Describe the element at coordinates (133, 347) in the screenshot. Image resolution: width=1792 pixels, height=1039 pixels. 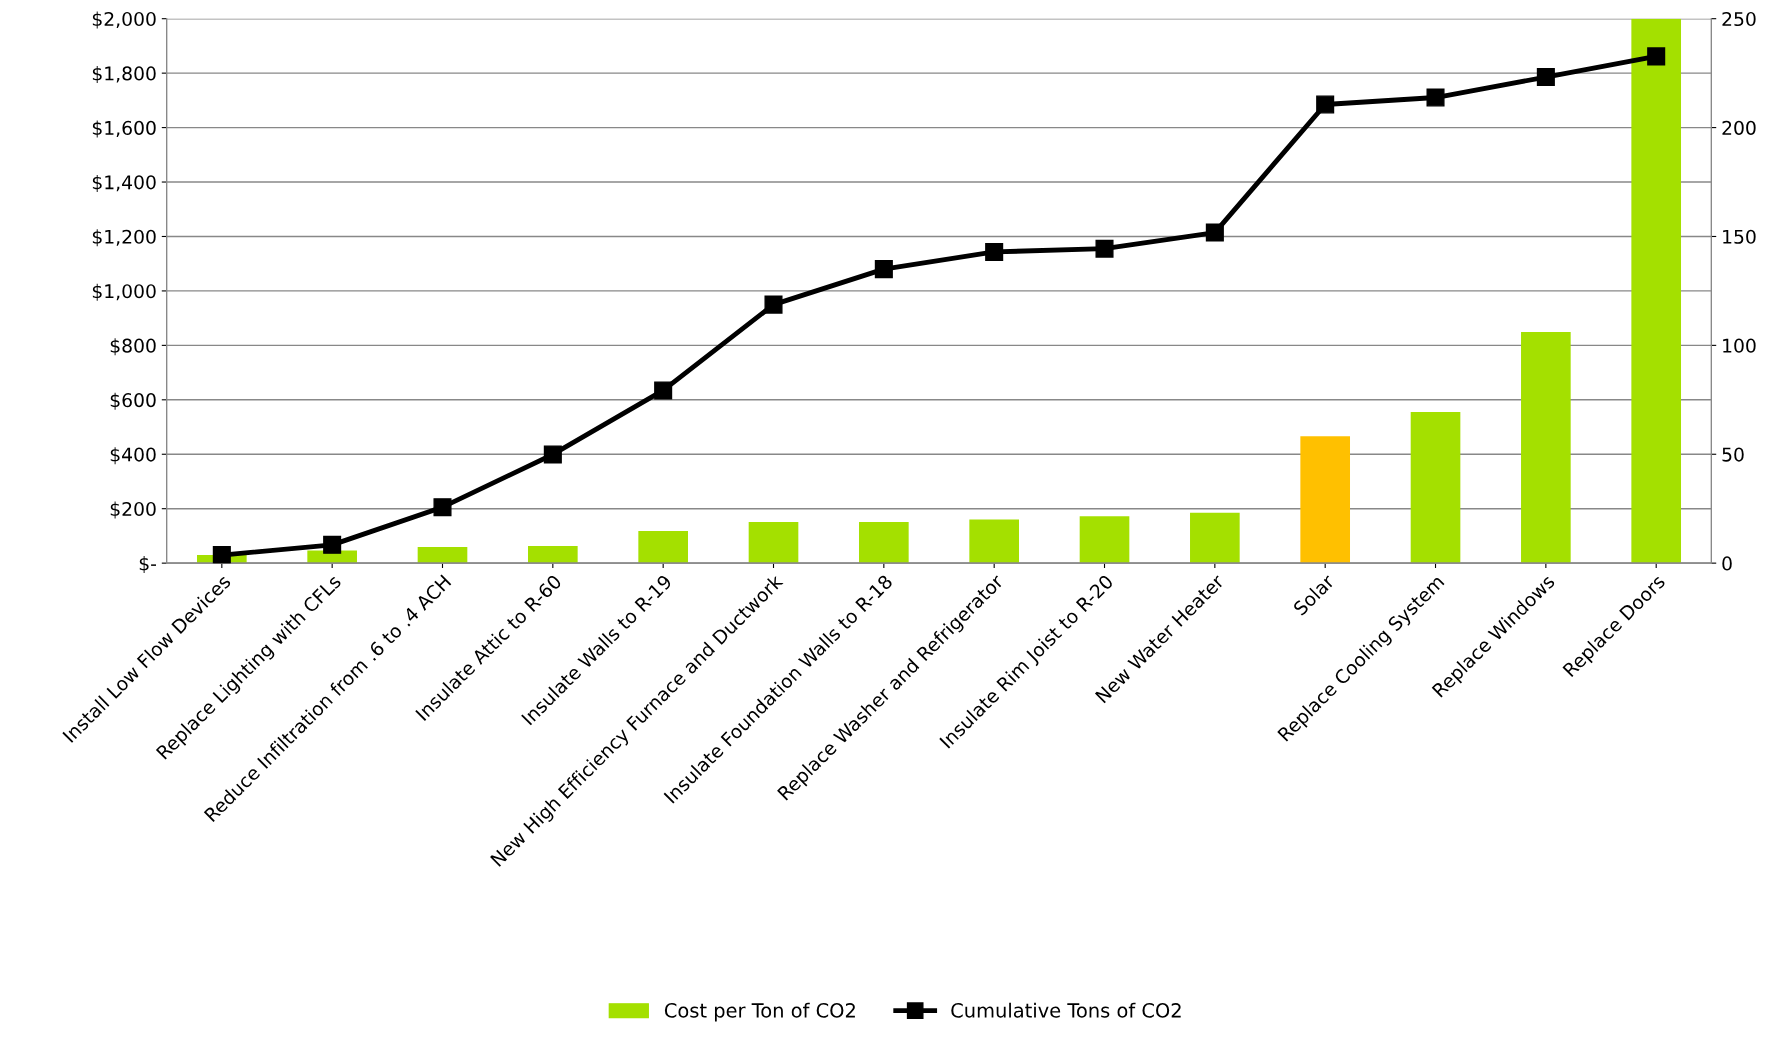
I see `y-tick-label: $800` at that location.